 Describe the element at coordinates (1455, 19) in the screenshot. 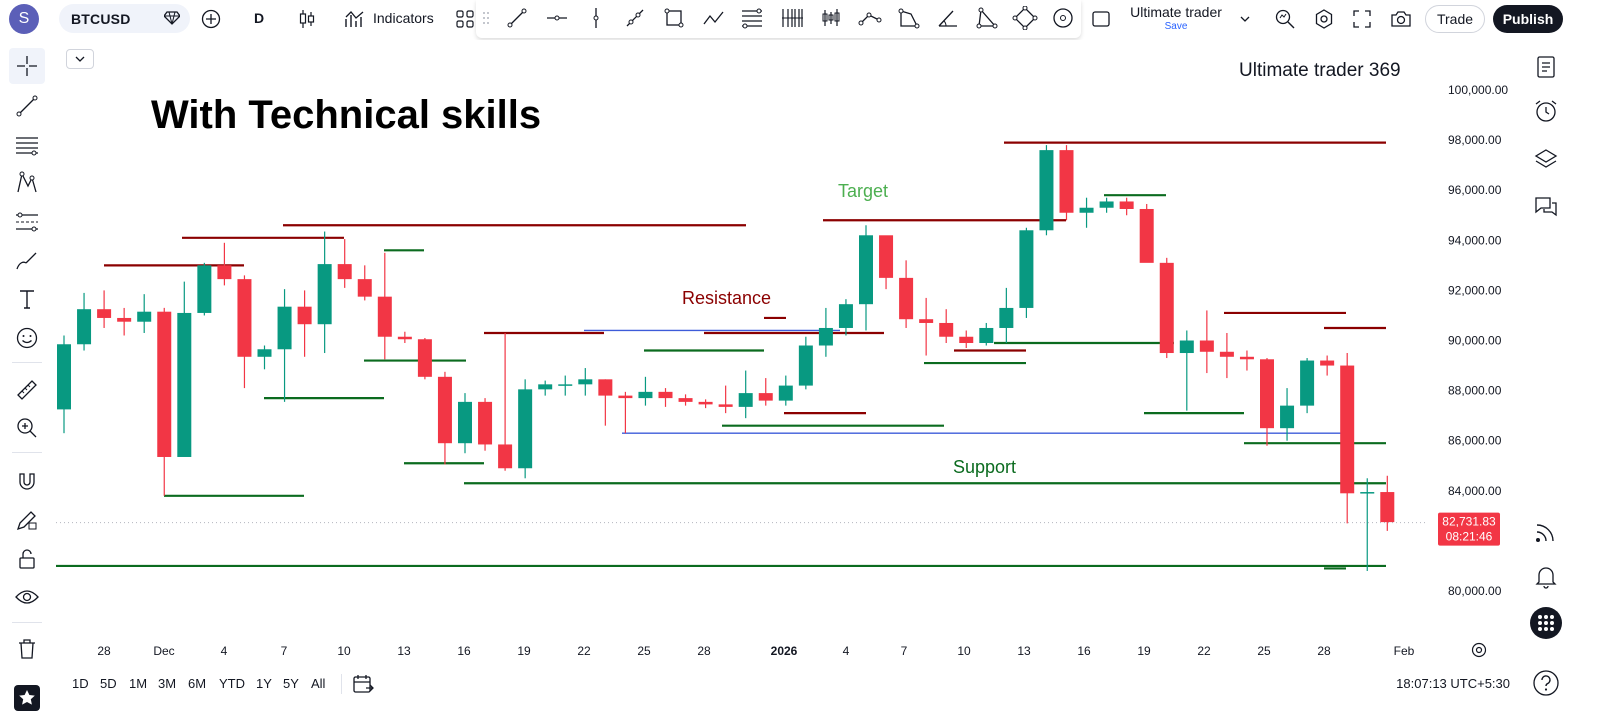

I see `trade-button: Trade` at that location.